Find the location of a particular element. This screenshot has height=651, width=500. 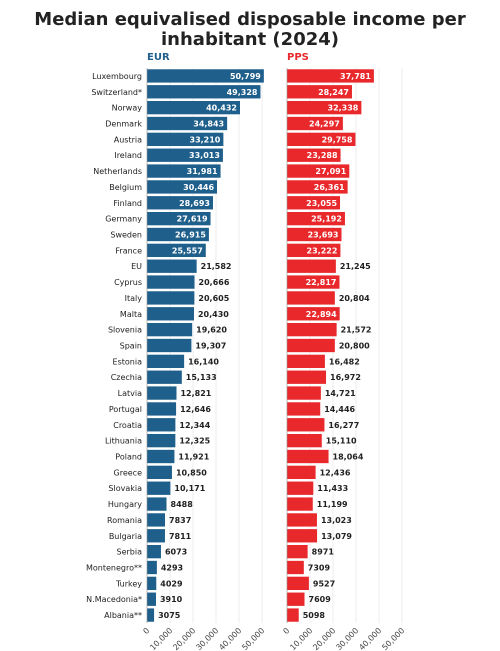

data-label: 26,915 is located at coordinates (190, 235).